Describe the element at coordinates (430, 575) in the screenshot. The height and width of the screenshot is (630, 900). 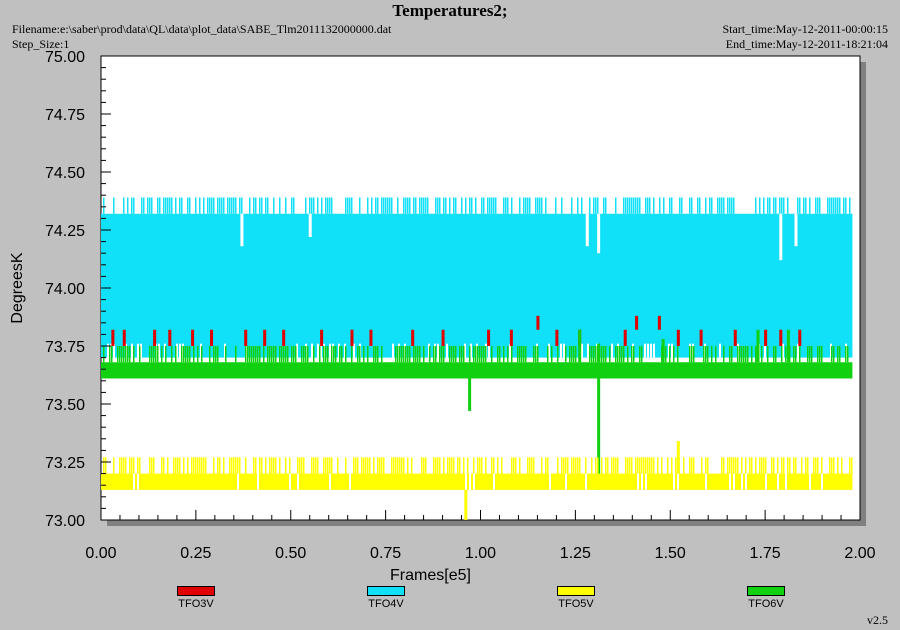
I see `x-axis-label: Frames[e5]` at that location.